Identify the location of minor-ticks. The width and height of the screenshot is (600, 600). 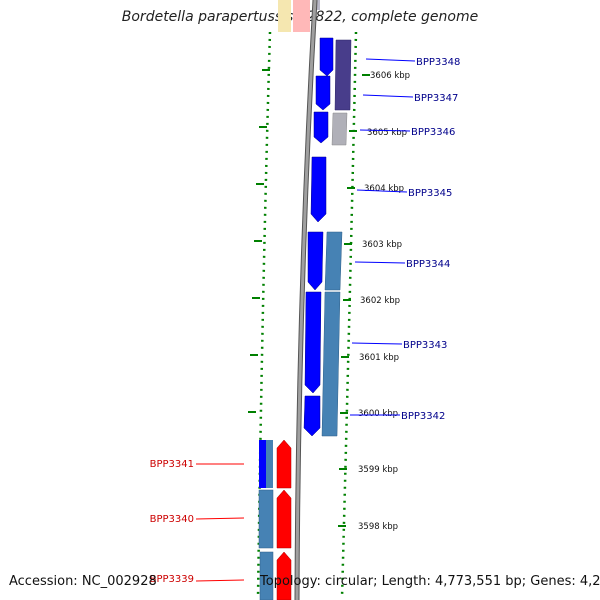
(259, 241).